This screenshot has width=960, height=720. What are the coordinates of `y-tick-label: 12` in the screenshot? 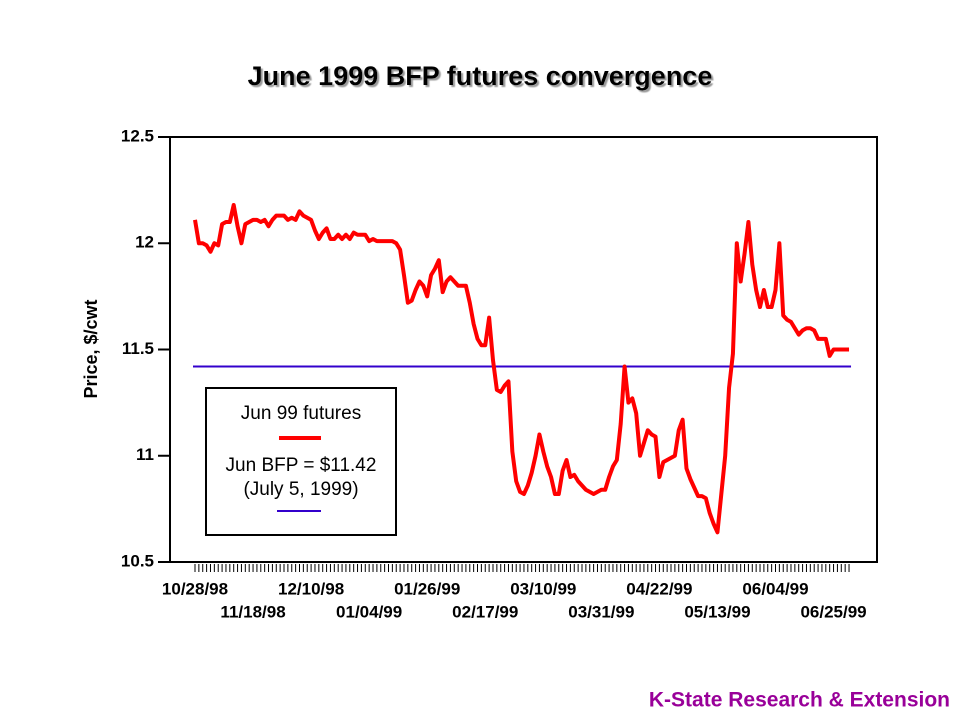 It's located at (144, 242).